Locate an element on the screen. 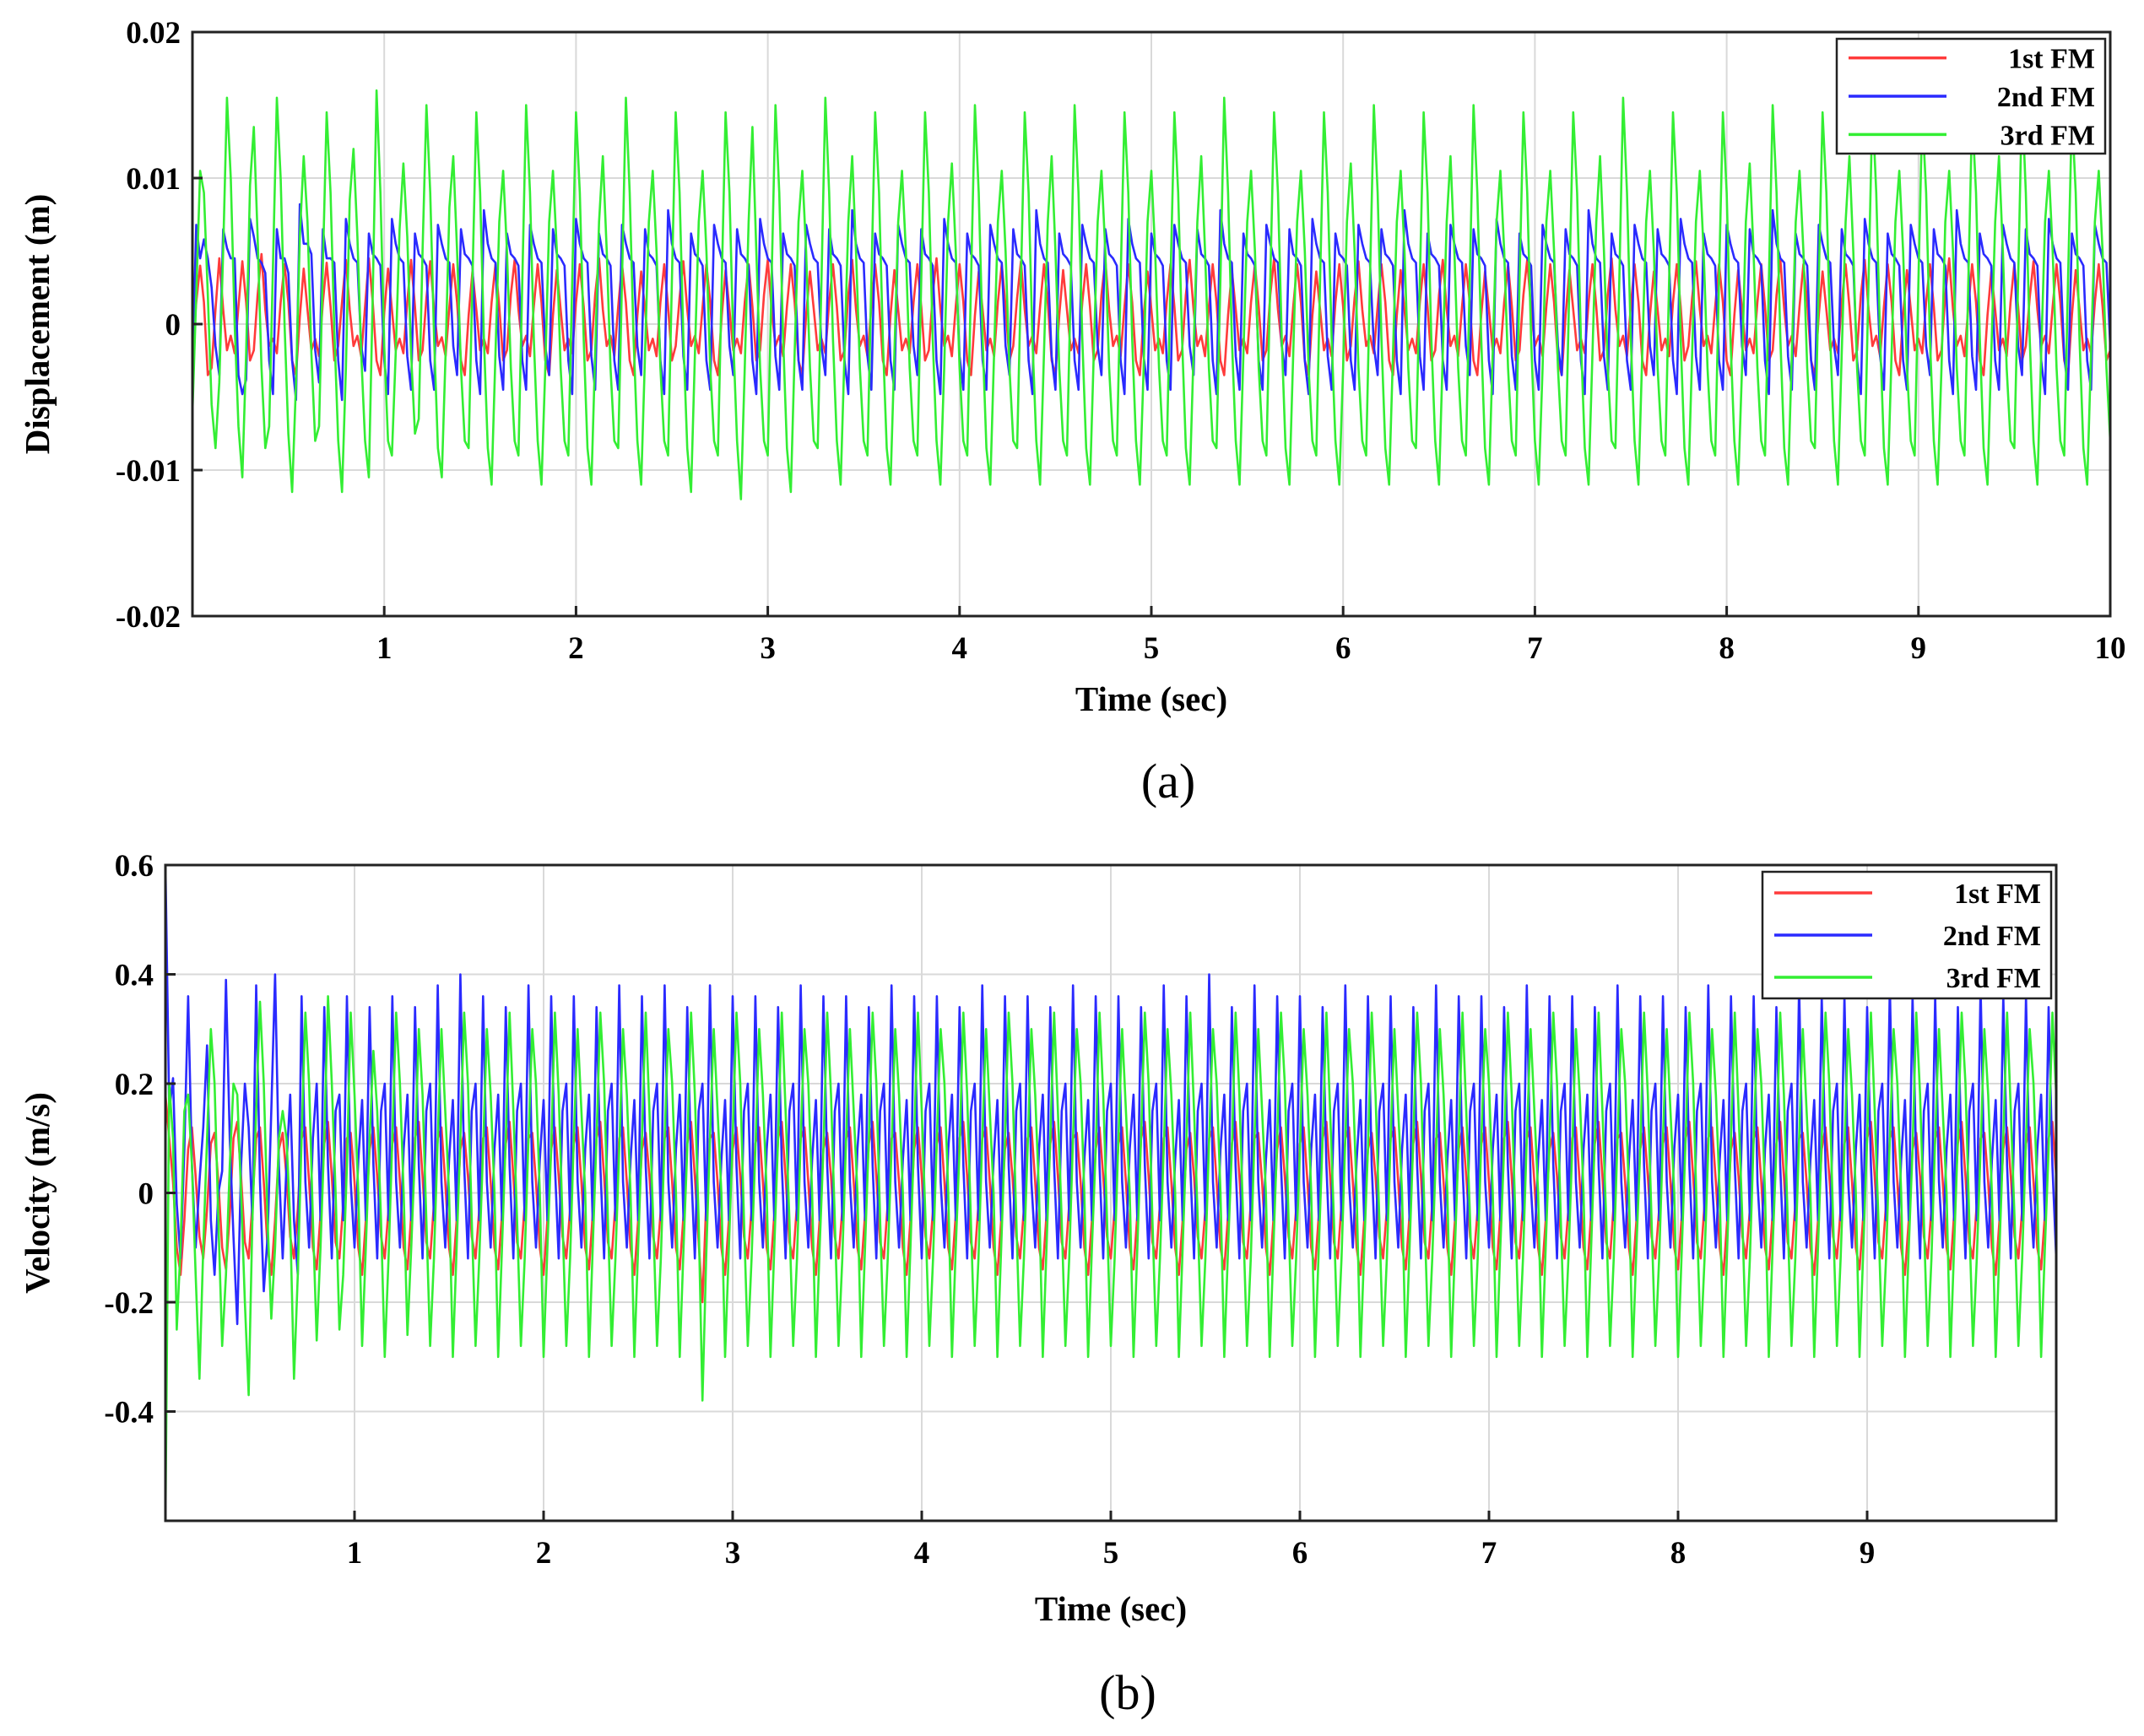  y-tick-label: 0.01 is located at coordinates (153, 179).